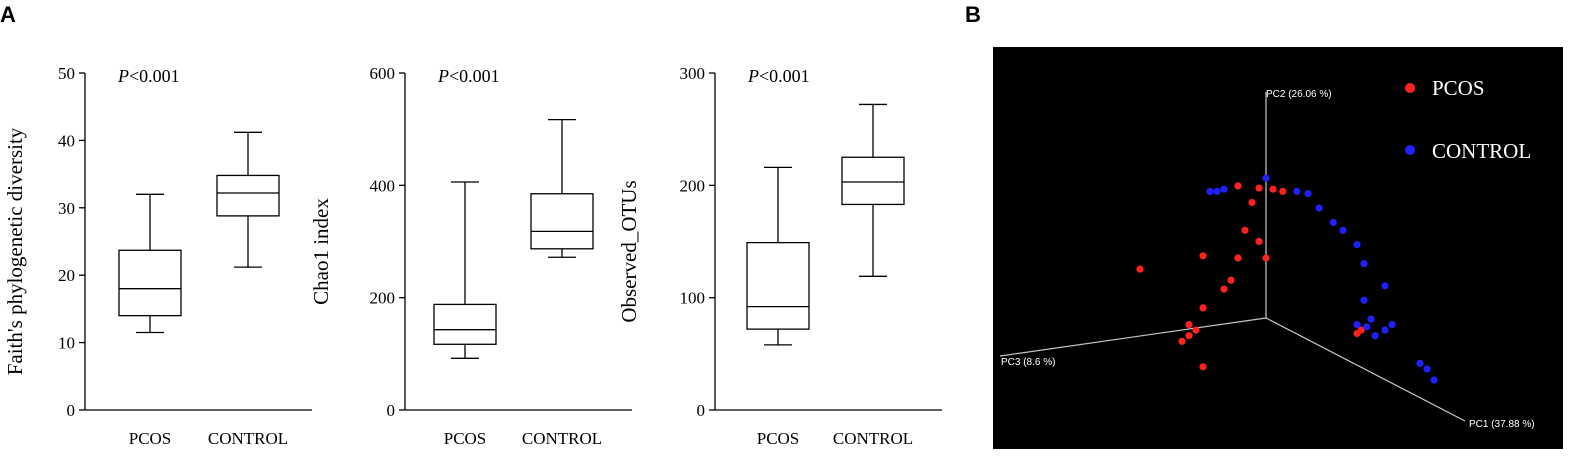 This screenshot has height=460, width=1577. Describe the element at coordinates (66, 140) in the screenshot. I see `y-tick-label: 40` at that location.